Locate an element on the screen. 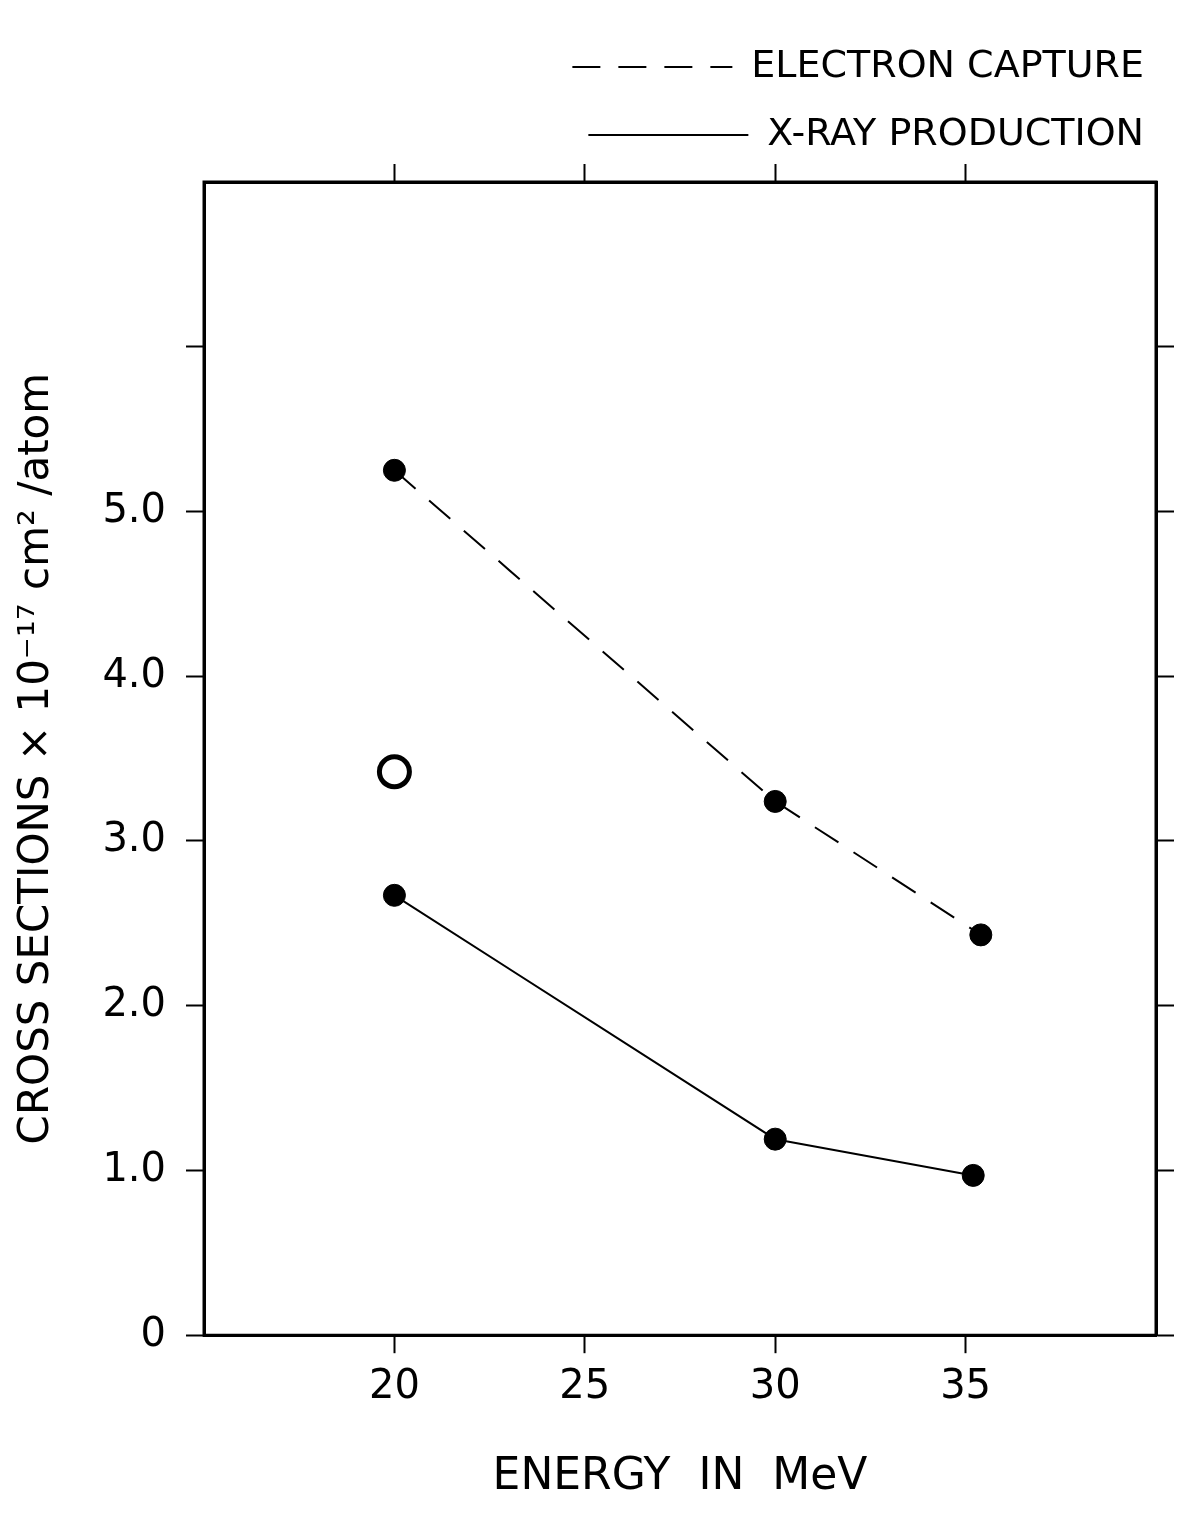 The image size is (1193, 1526). y-tick-label: 2.0 is located at coordinates (134, 1002).